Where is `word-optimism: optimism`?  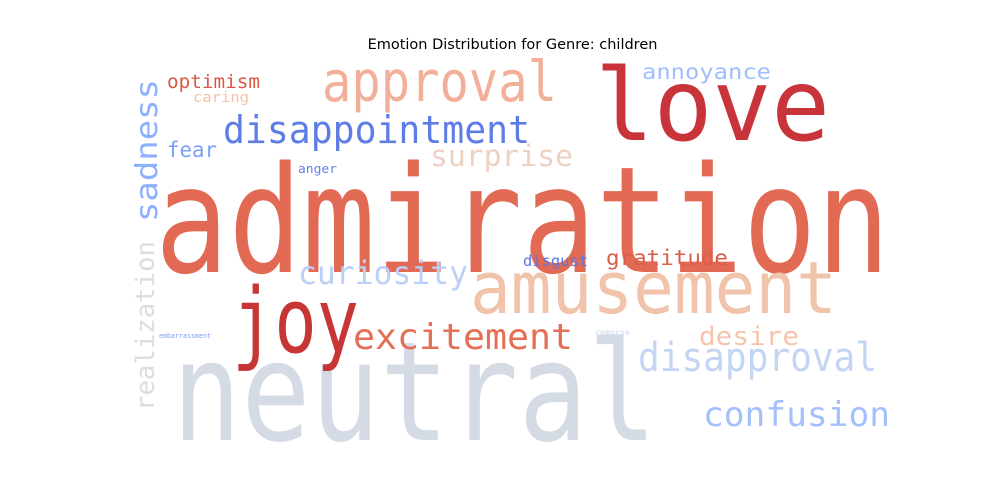
word-optimism: optimism is located at coordinates (213, 82).